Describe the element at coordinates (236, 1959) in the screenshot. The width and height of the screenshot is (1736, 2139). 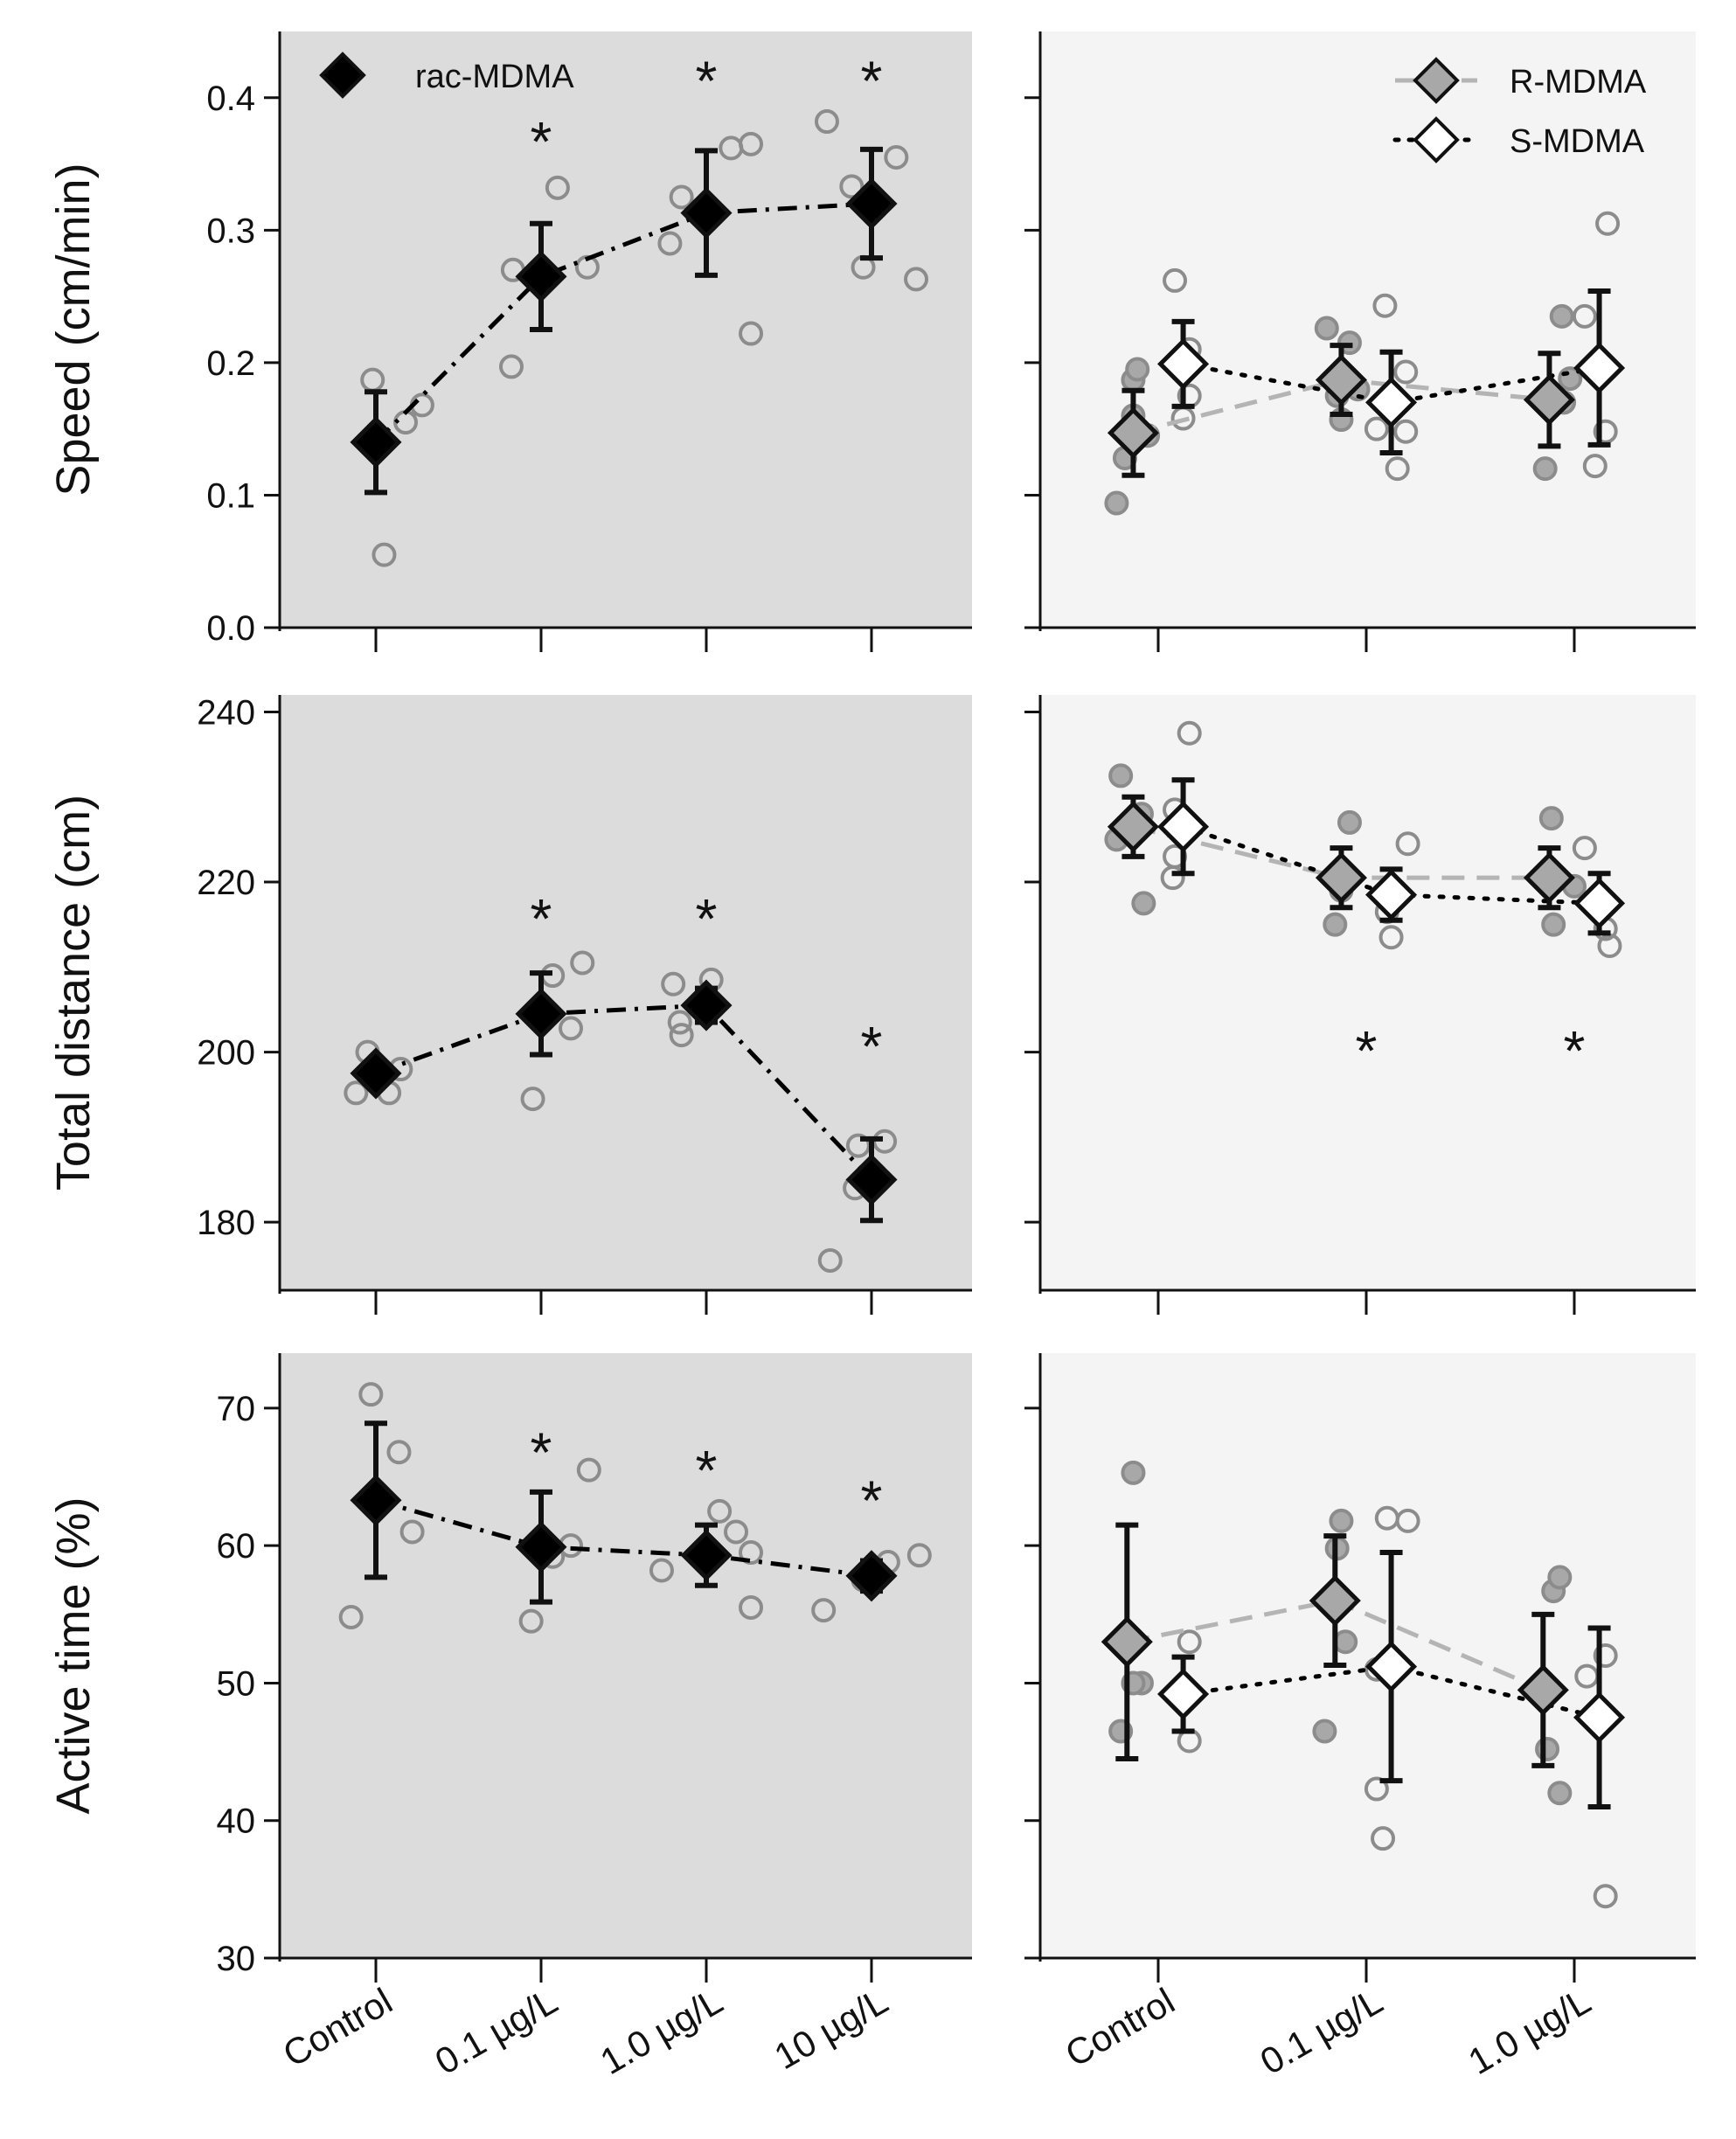
I see `y-tick-label: 30` at that location.